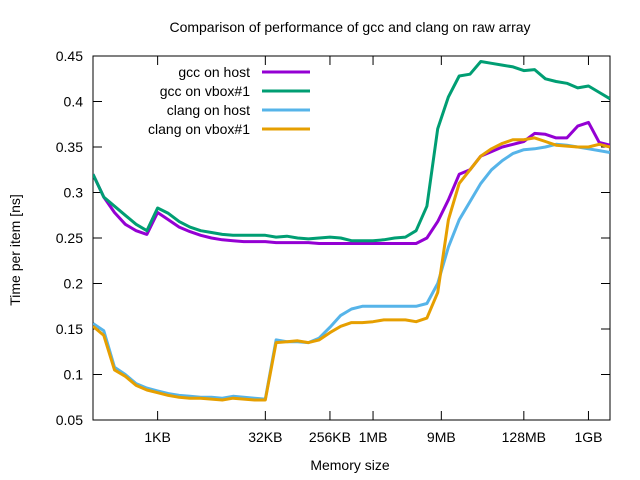 The width and height of the screenshot is (640, 480). What do you see at coordinates (208, 110) in the screenshot?
I see `legend-label: clang on host` at bounding box center [208, 110].